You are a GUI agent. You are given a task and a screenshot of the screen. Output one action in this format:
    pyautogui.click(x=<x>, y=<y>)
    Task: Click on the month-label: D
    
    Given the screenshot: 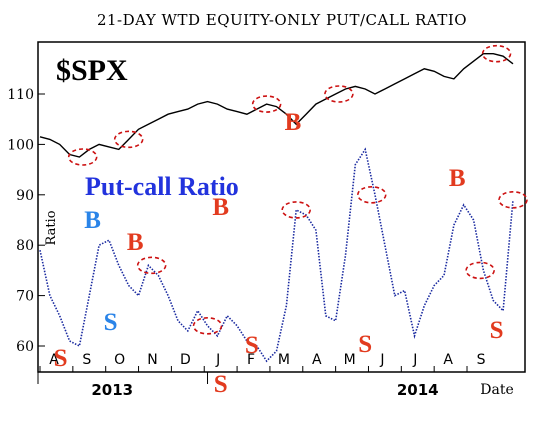 What is the action you would take?
    pyautogui.click(x=185, y=360)
    